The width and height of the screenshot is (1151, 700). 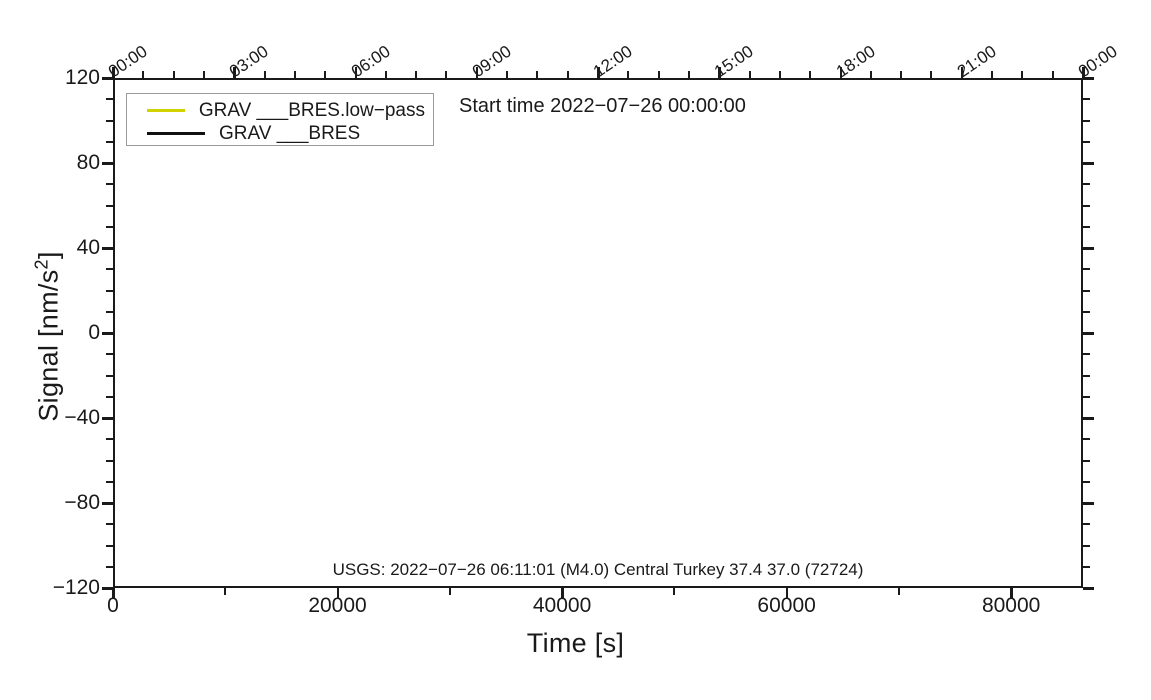 I want to click on y-axis-title-tail: ], so click(x=48, y=255).